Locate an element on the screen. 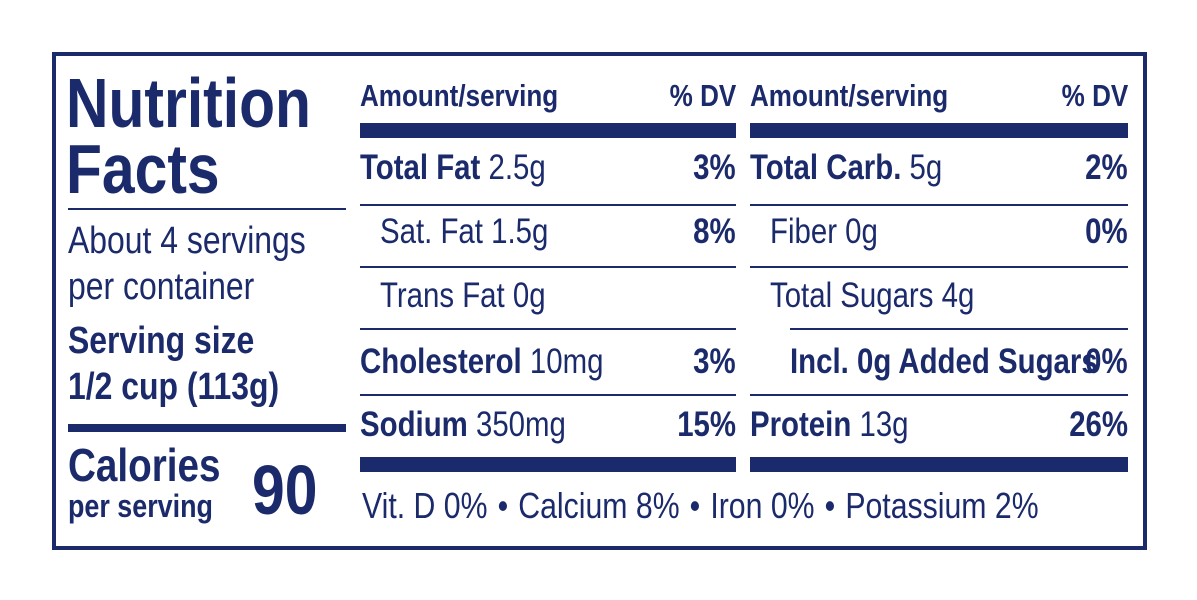 This screenshot has height=600, width=1197. nutrient-amount: 5g is located at coordinates (926, 167).